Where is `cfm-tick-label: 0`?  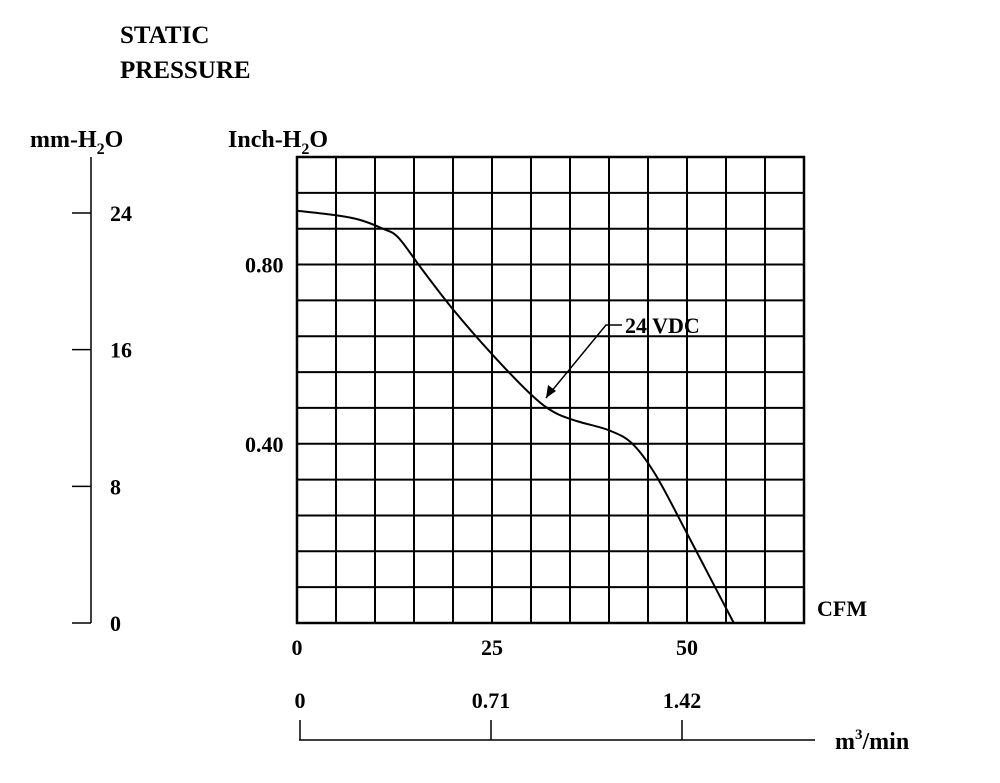 cfm-tick-label: 0 is located at coordinates (297, 647).